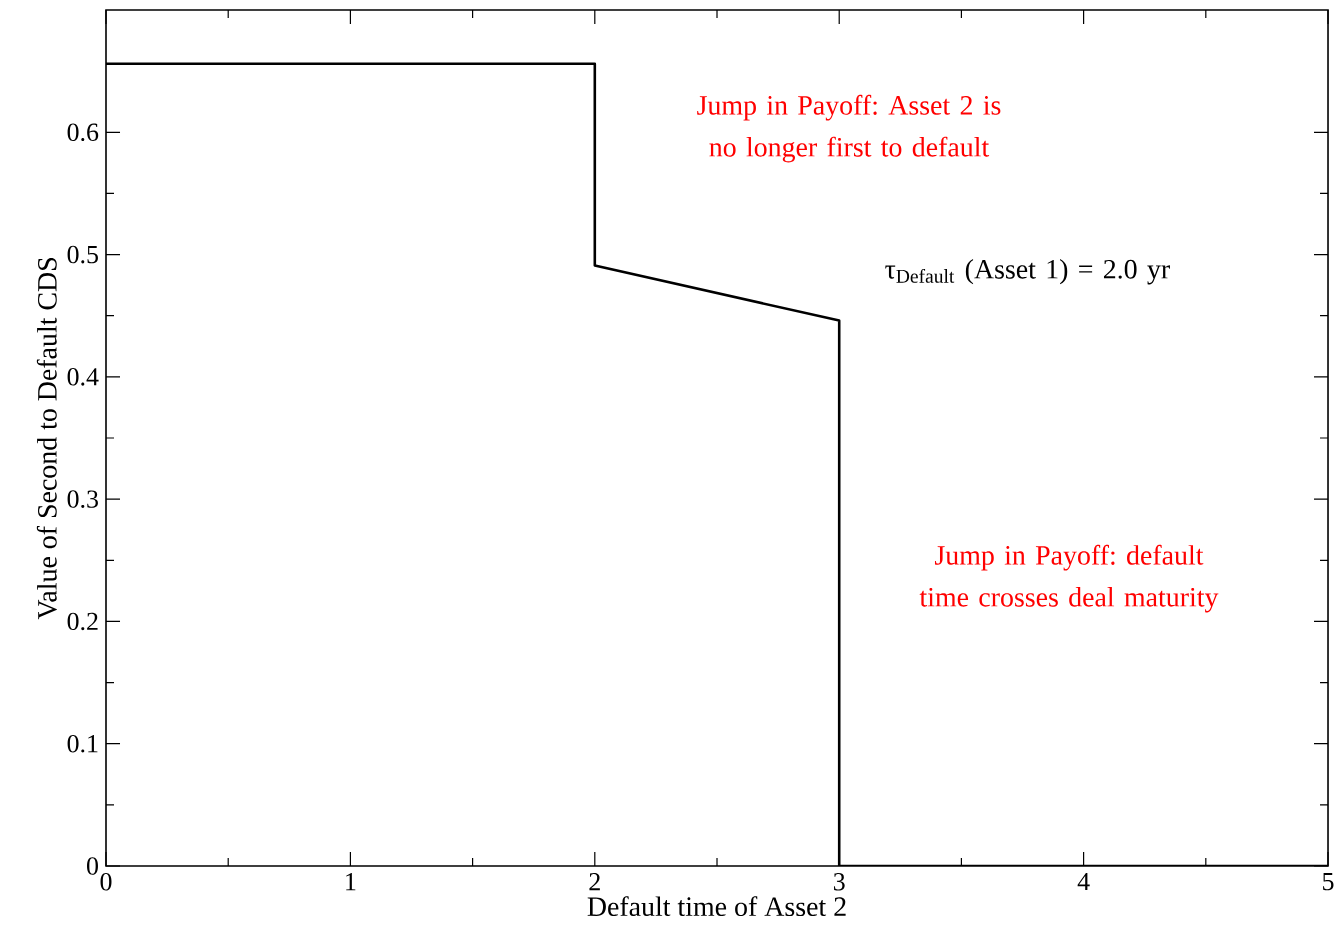 The width and height of the screenshot is (1338, 943). Describe the element at coordinates (849, 128) in the screenshot. I see `annotation: Jump in Payoff: Asset 2 is no longer first to default` at that location.